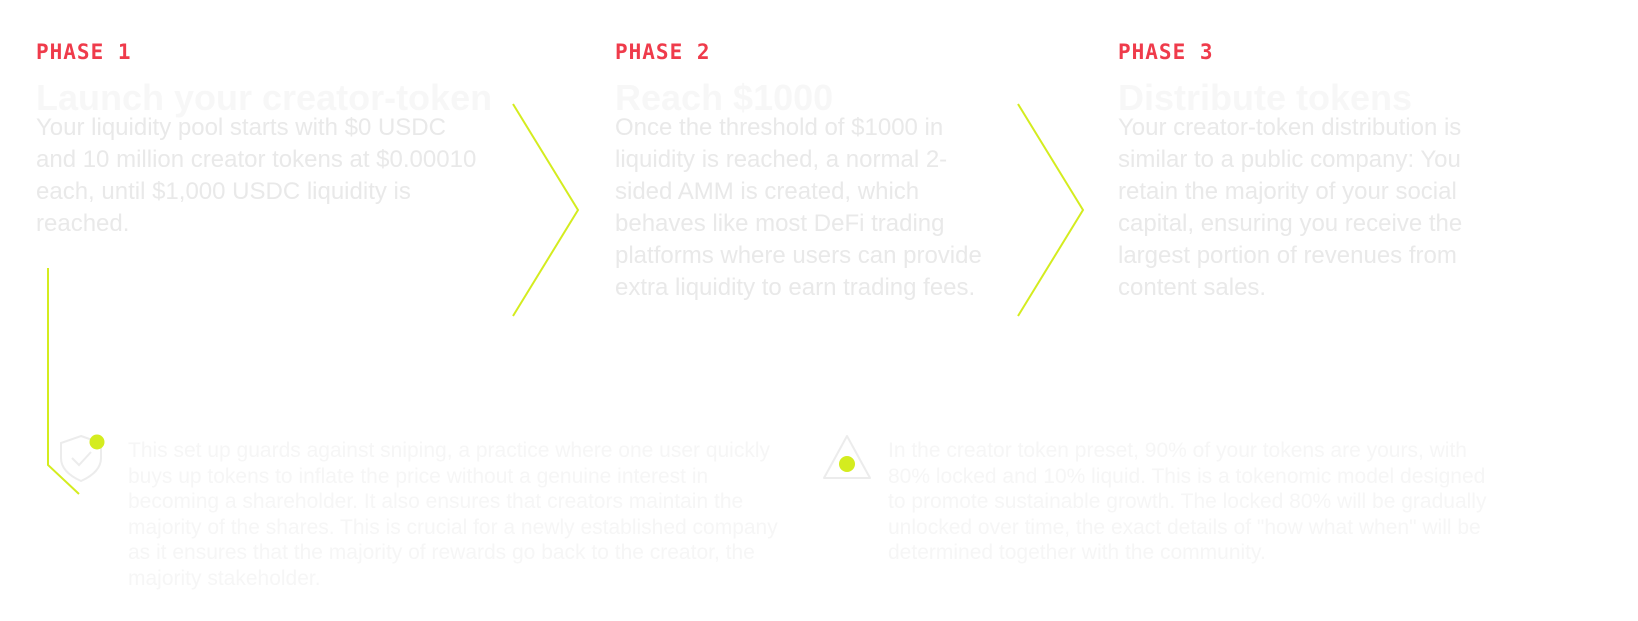  What do you see at coordinates (847, 464) in the screenshot?
I see `triangle-status-dot` at bounding box center [847, 464].